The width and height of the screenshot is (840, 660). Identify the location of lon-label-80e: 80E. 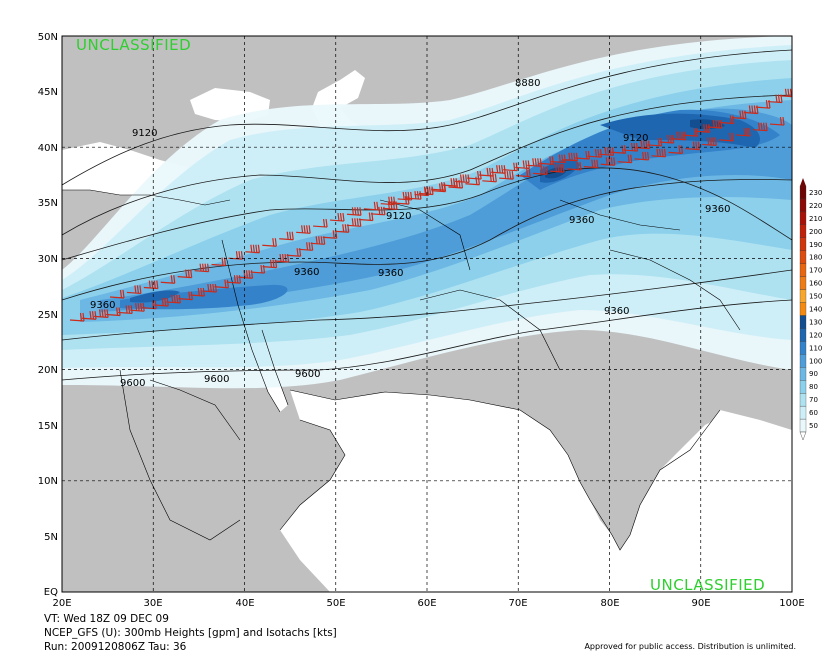
(609, 603).